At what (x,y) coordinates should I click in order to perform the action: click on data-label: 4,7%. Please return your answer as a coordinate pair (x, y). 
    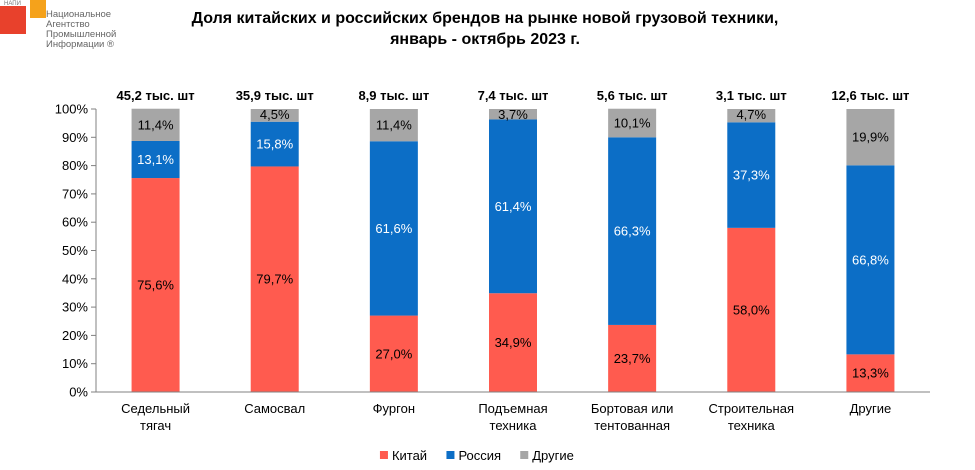
    Looking at the image, I should click on (751, 114).